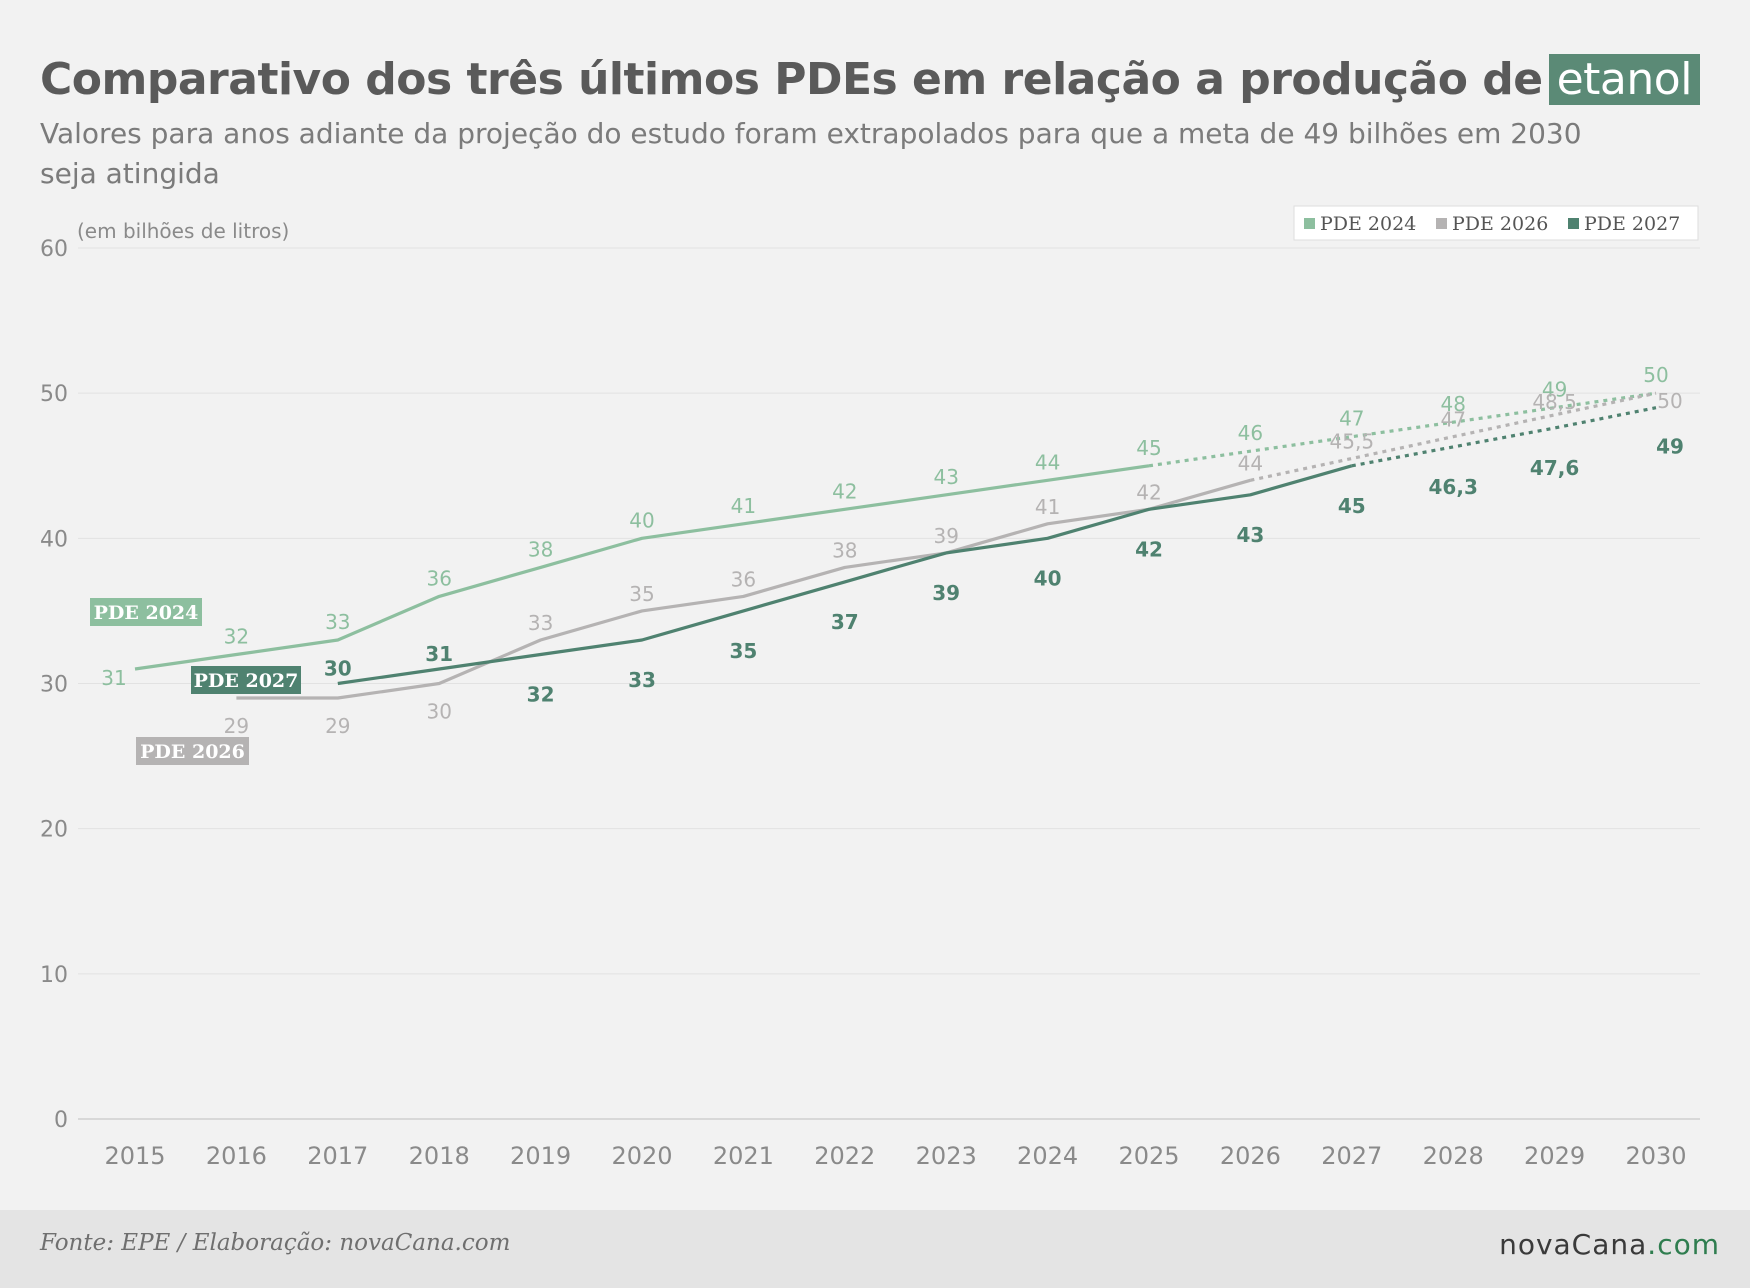  Describe the element at coordinates (1351, 1156) in the screenshot. I see `x-tick-label-2027: 2027` at that location.